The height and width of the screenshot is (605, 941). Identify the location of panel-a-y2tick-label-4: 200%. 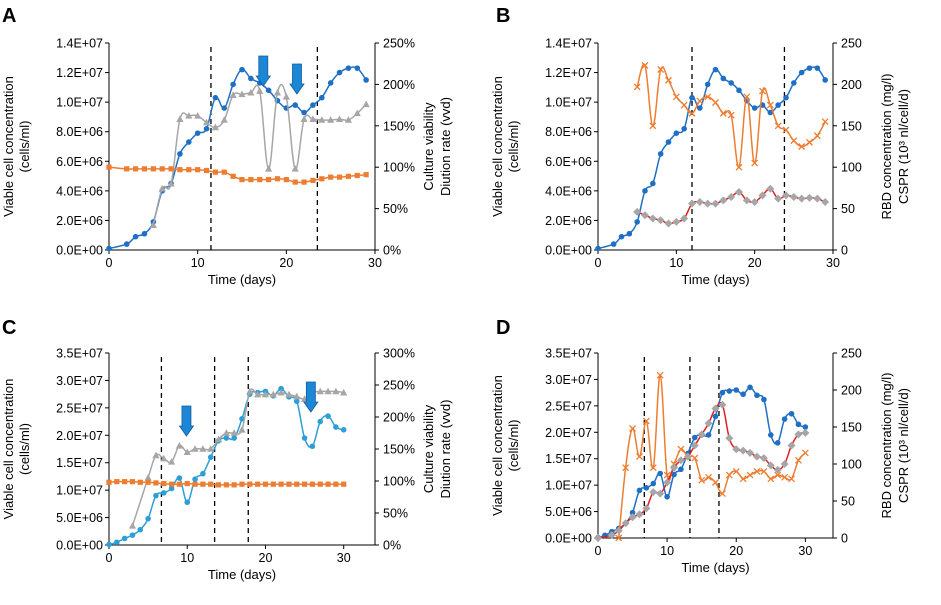
(399, 85).